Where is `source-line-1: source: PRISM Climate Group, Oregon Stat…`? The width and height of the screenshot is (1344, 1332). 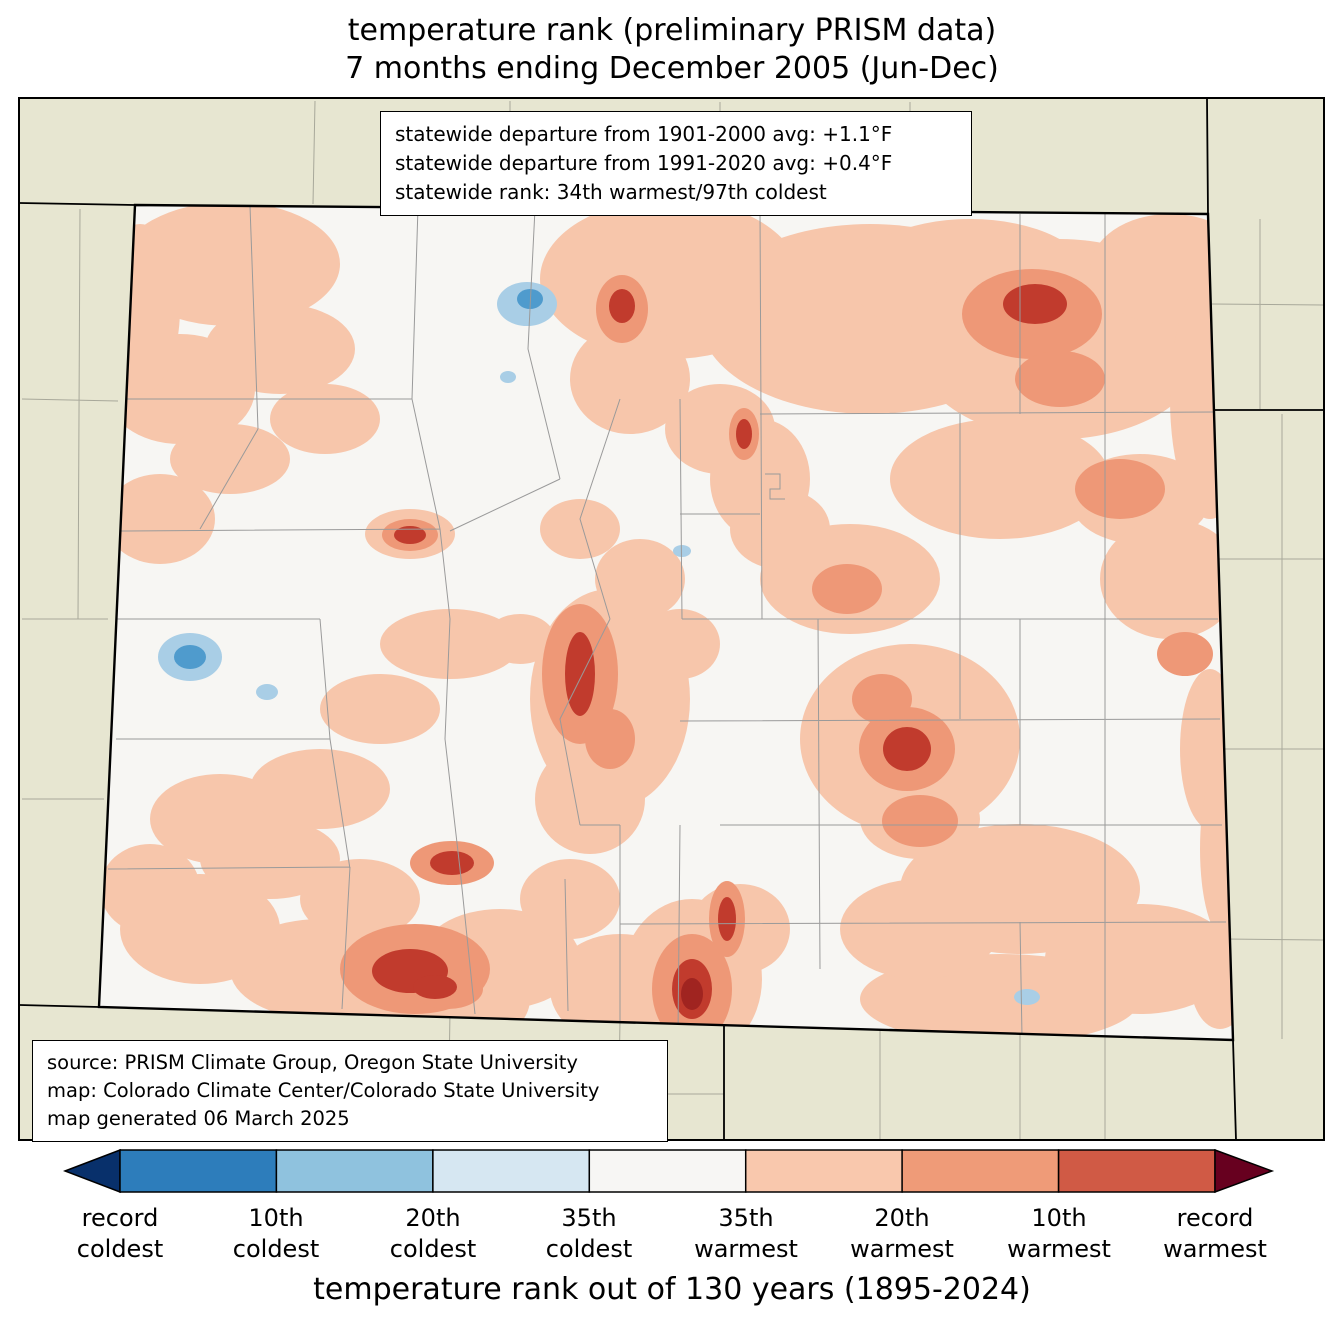
source-line-1: source: PRISM Climate Group, Oregon Stat… is located at coordinates (312, 1062).